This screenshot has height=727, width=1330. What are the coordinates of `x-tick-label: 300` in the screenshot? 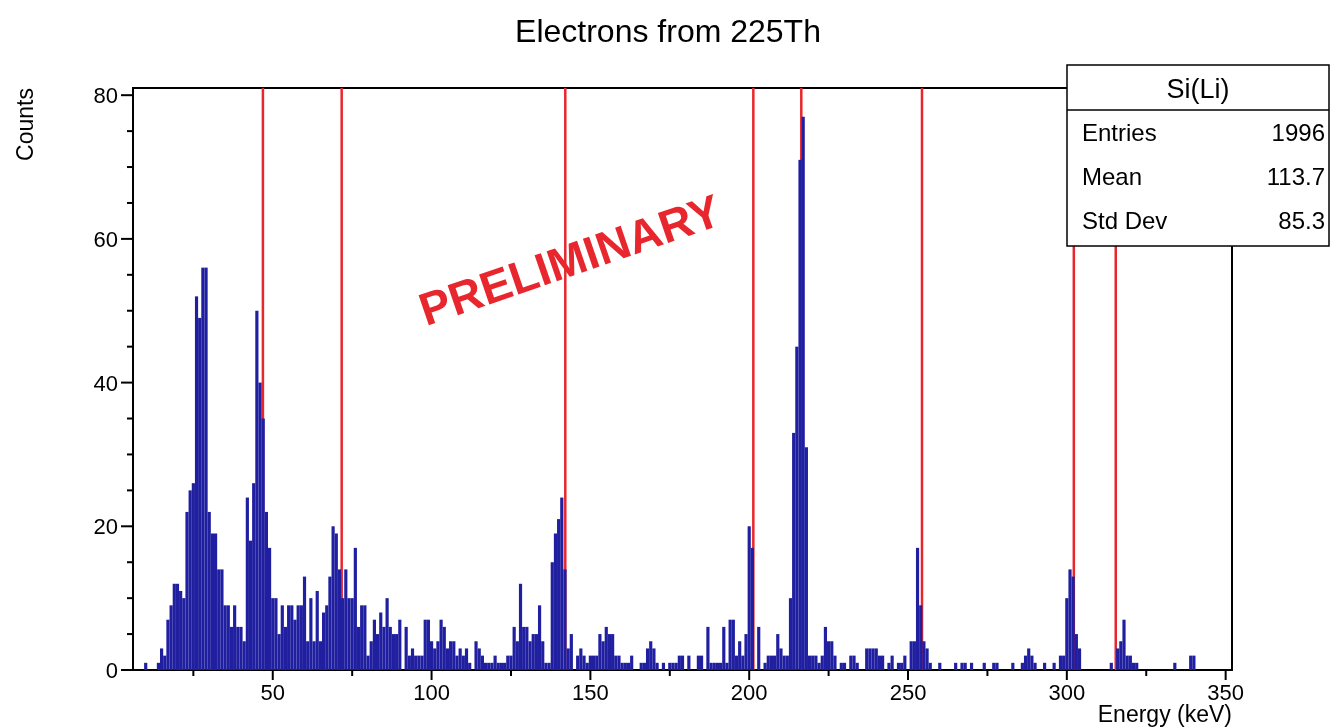 It's located at (1067, 692).